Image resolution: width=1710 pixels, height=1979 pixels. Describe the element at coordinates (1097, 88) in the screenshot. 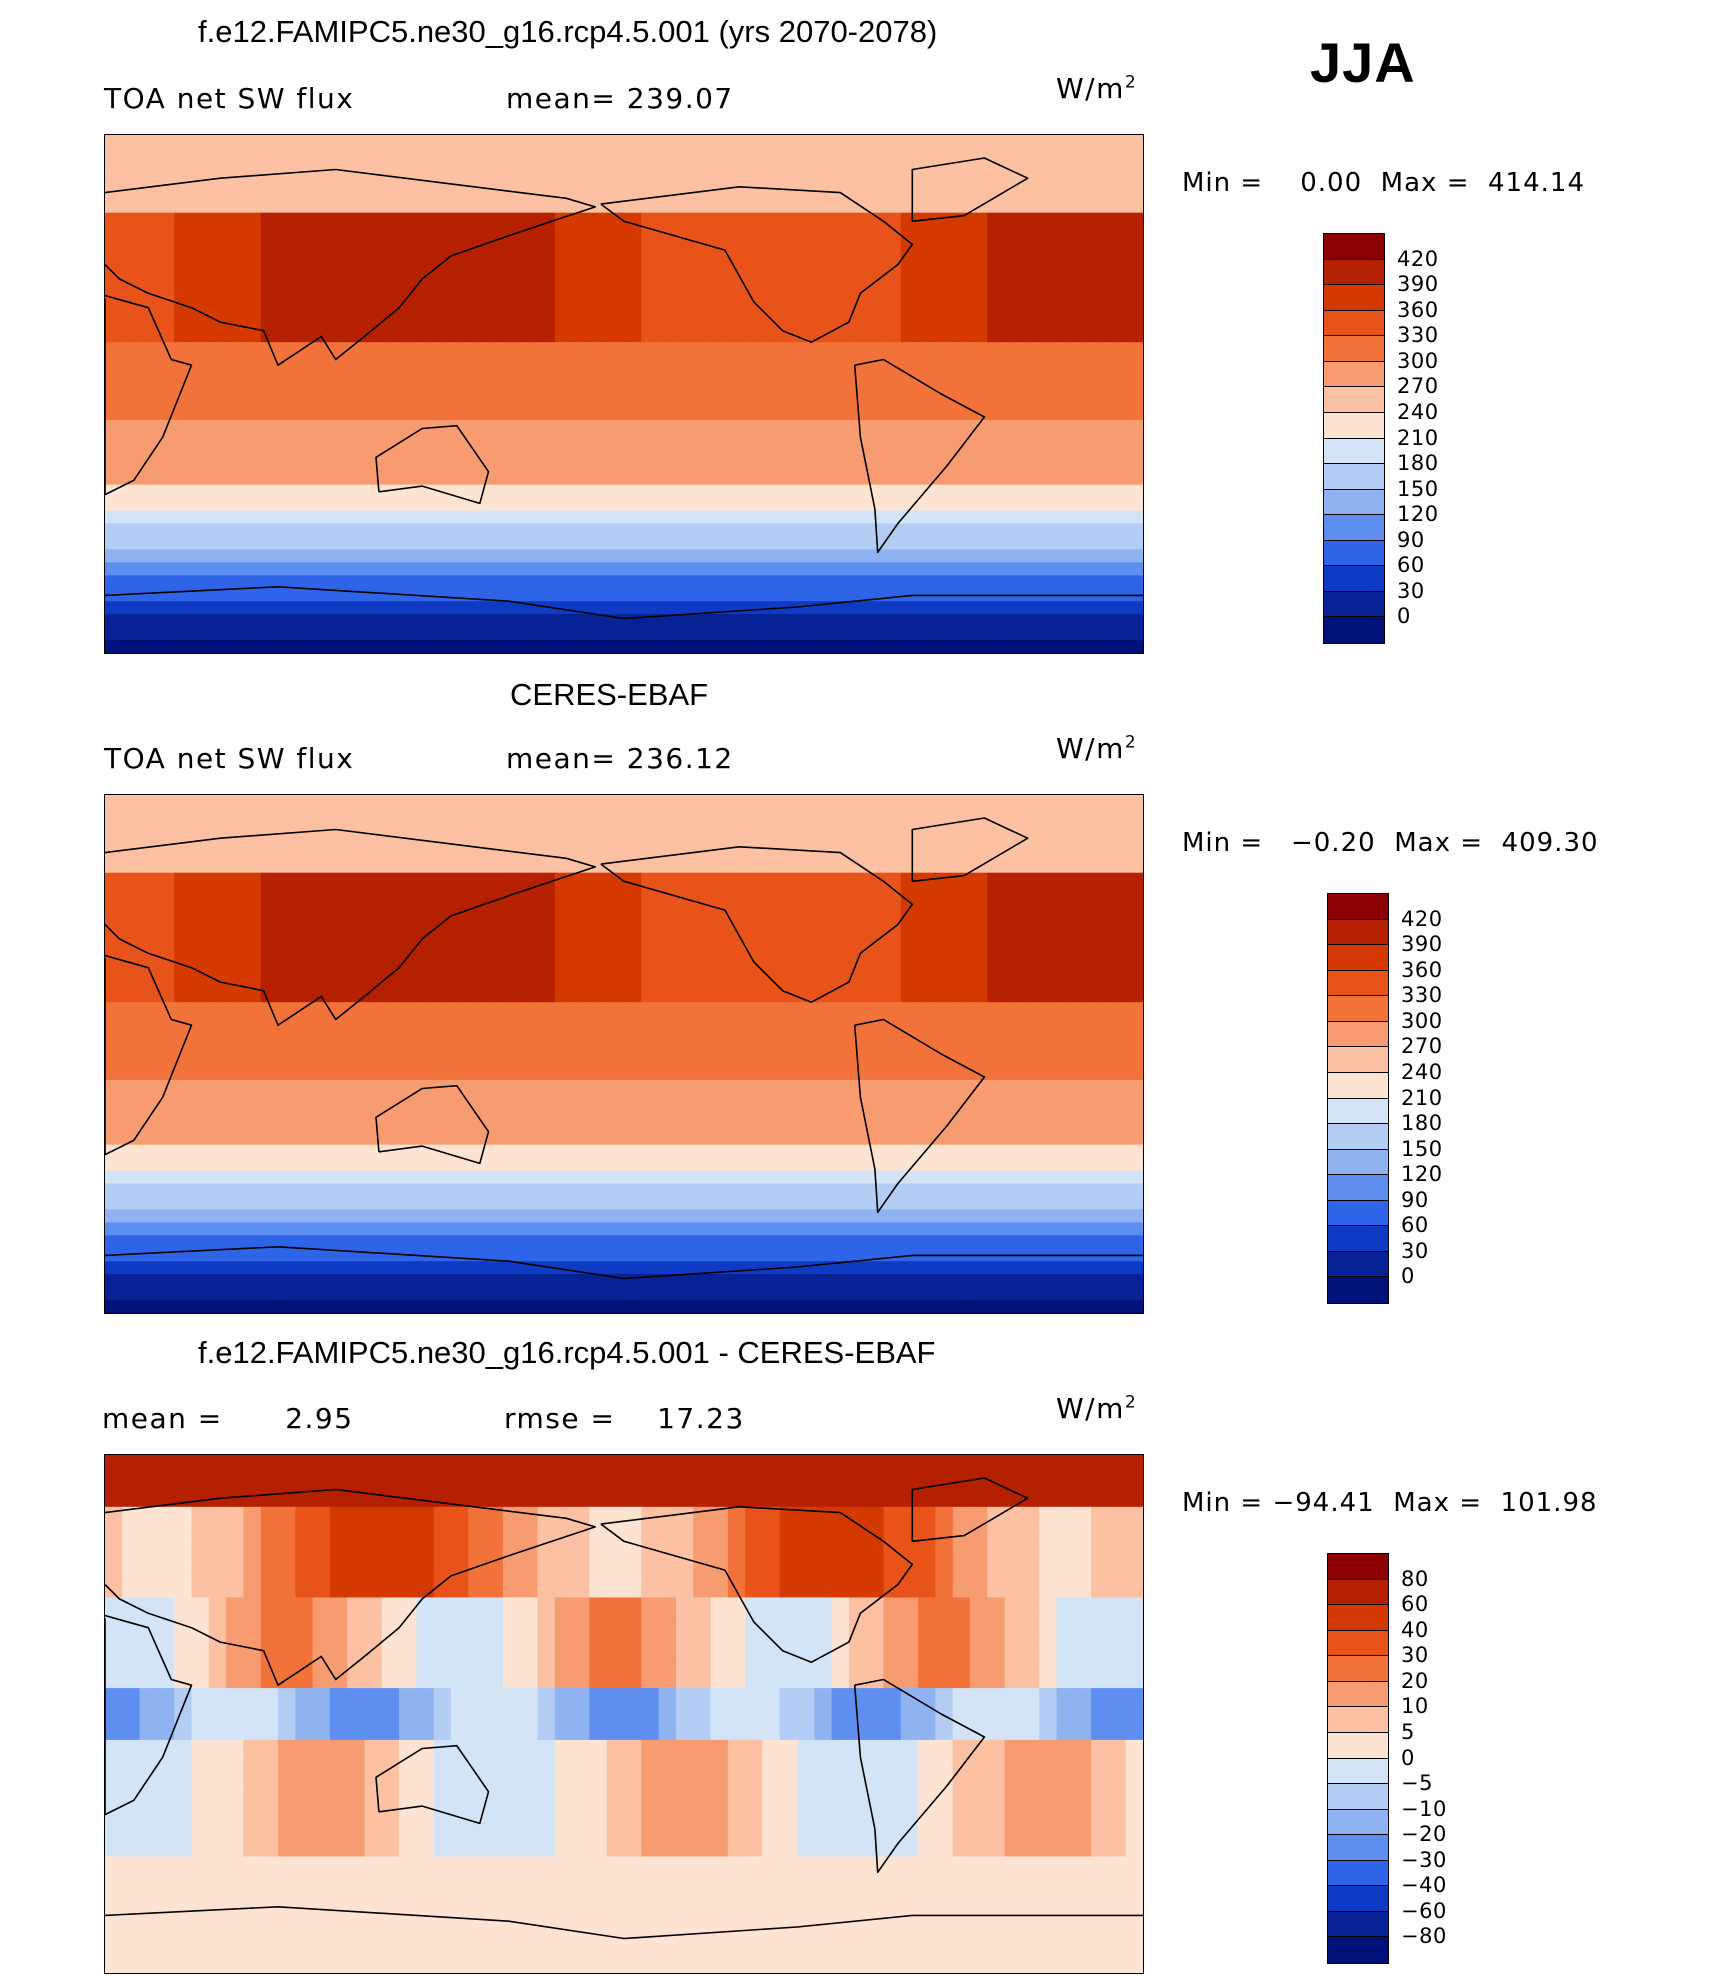

I see `panel-1-units: W/m2` at that location.